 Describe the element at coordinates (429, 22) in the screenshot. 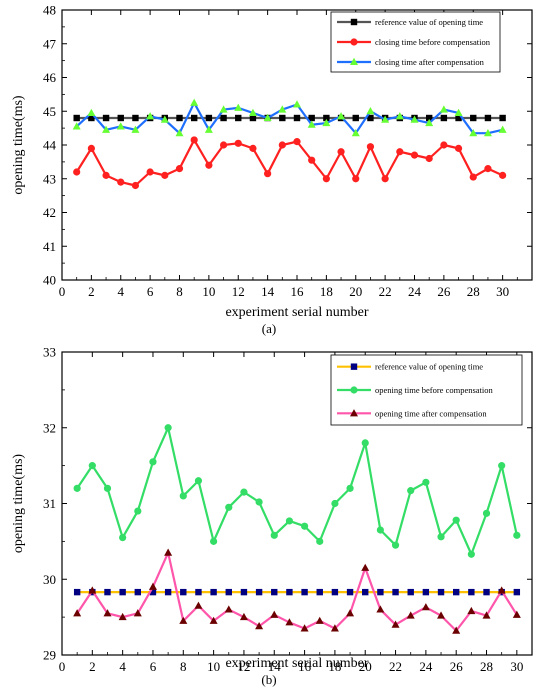

I see `legend-label: reference value of opening time` at that location.